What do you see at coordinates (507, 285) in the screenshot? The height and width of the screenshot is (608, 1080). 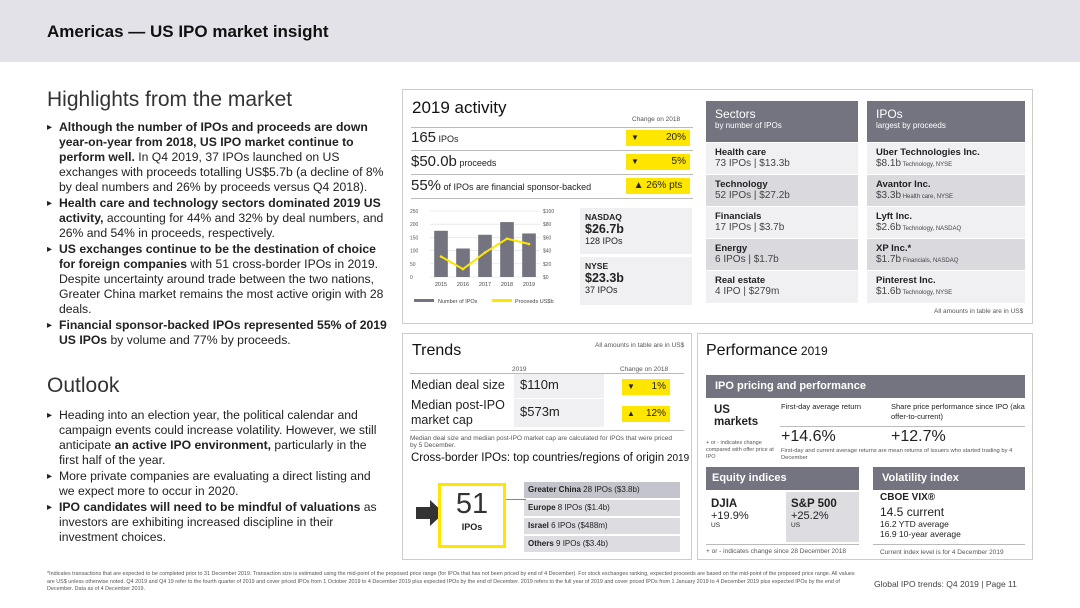 I see `x-tick-label: 2018` at bounding box center [507, 285].